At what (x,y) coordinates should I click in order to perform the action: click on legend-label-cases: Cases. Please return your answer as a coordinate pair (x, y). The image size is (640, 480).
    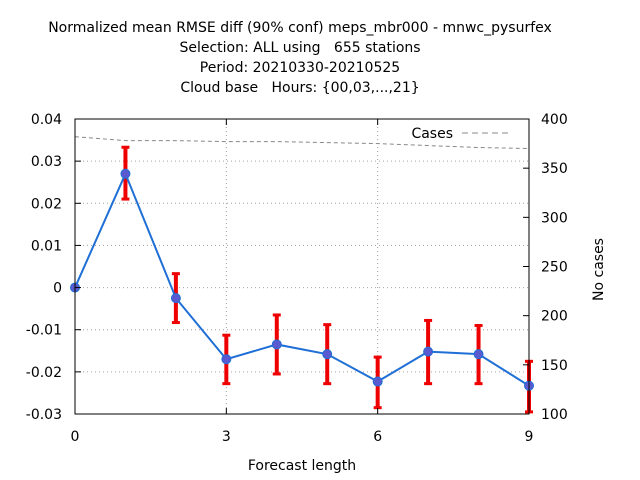
    Looking at the image, I should click on (432, 134).